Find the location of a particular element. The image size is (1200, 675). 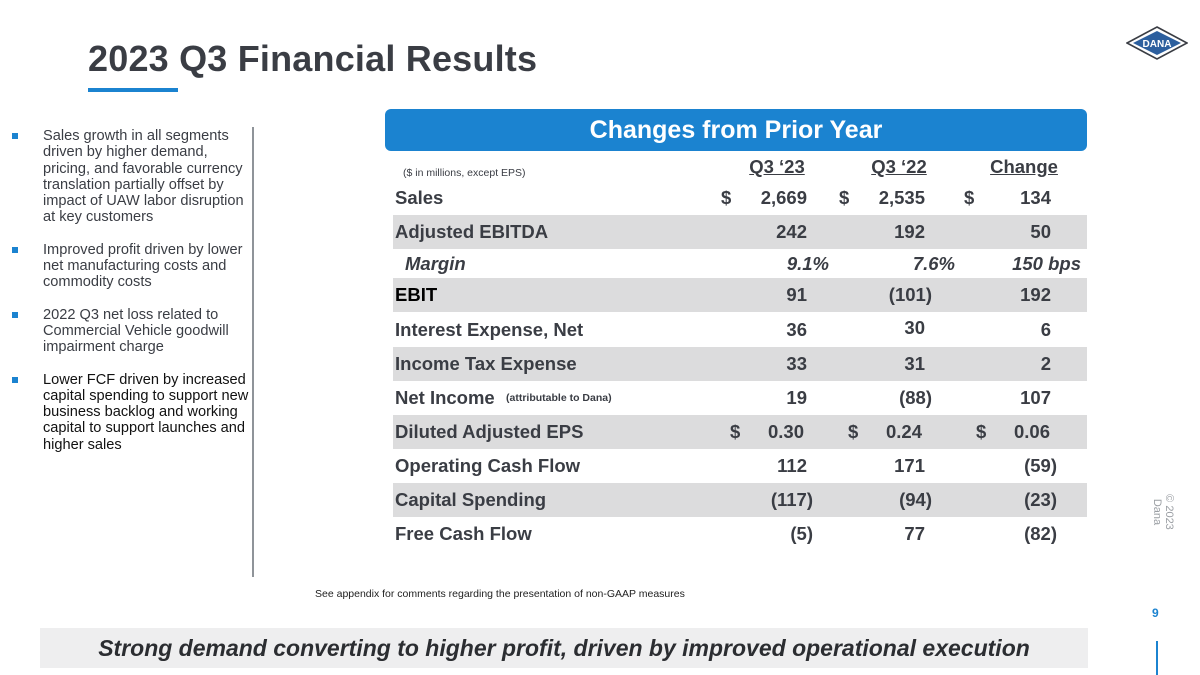

copyright: © 2023 Dana is located at coordinates (1163, 512).